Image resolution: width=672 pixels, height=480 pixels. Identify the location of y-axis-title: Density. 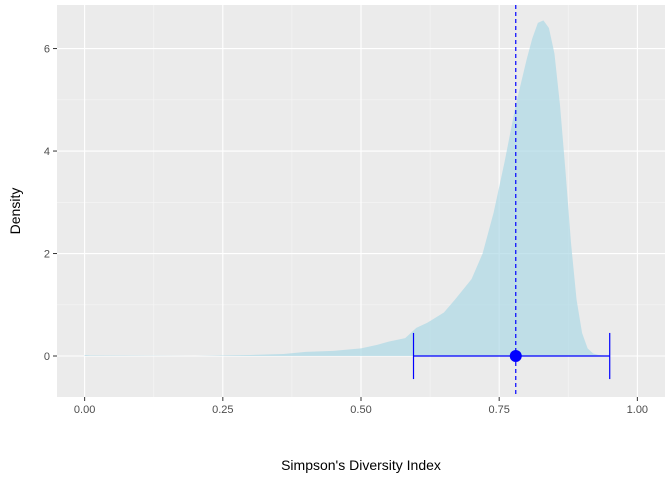
(15, 211).